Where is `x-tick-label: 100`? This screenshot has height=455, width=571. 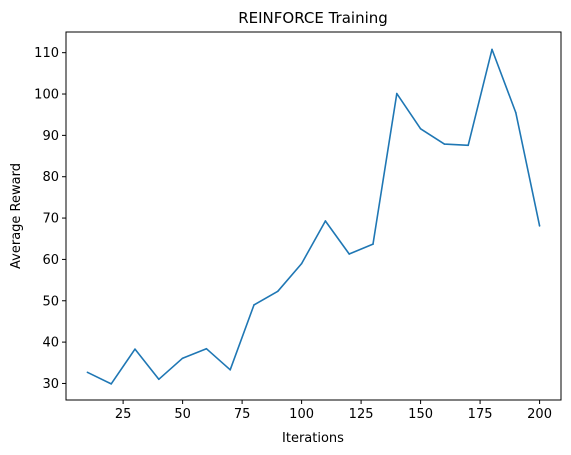 x-tick-label: 100 is located at coordinates (301, 414).